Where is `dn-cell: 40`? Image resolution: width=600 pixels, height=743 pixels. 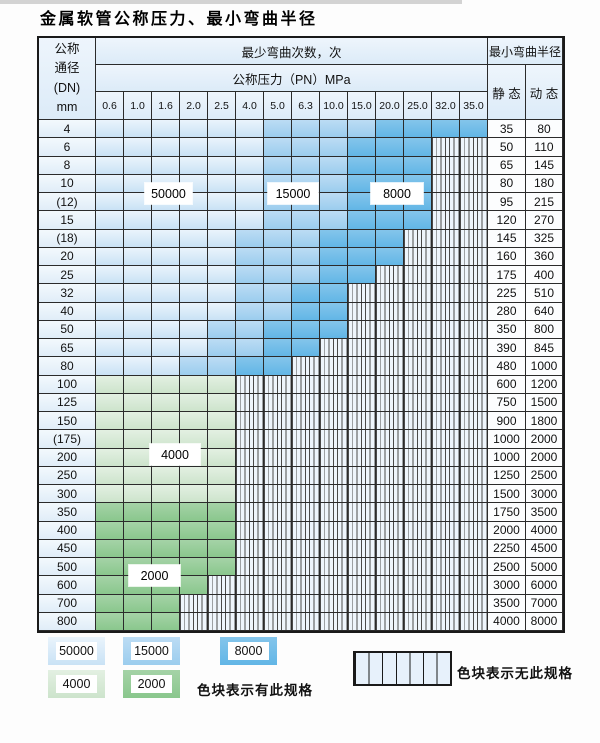
dn-cell: 40 is located at coordinates (67, 311).